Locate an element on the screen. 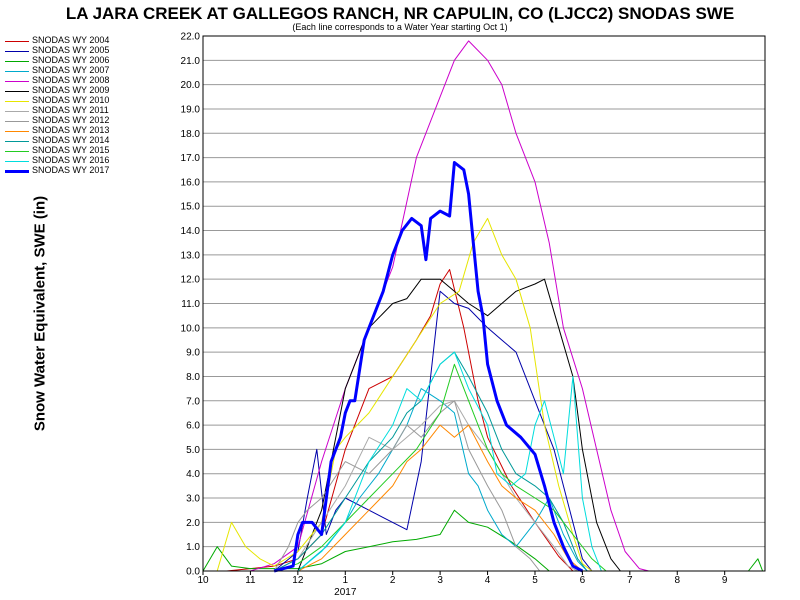 The width and height of the screenshot is (800, 600). x-tick-label: 10 is located at coordinates (203, 580).